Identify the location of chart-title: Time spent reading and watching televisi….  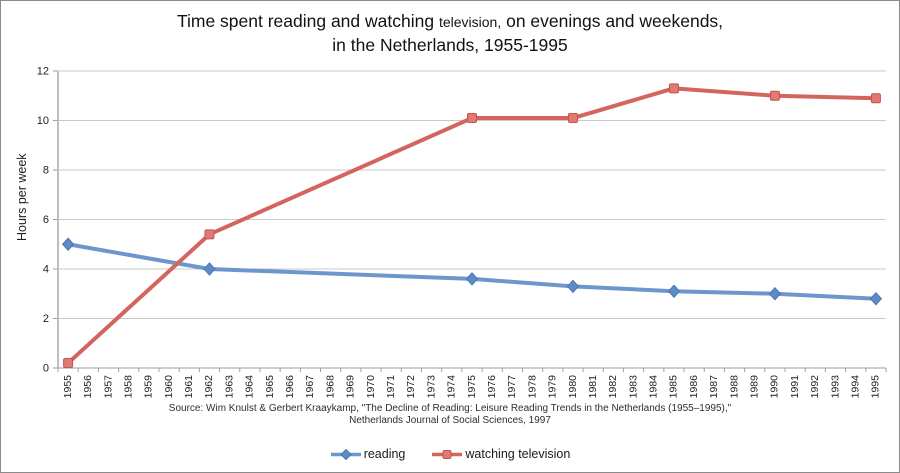
(450, 33).